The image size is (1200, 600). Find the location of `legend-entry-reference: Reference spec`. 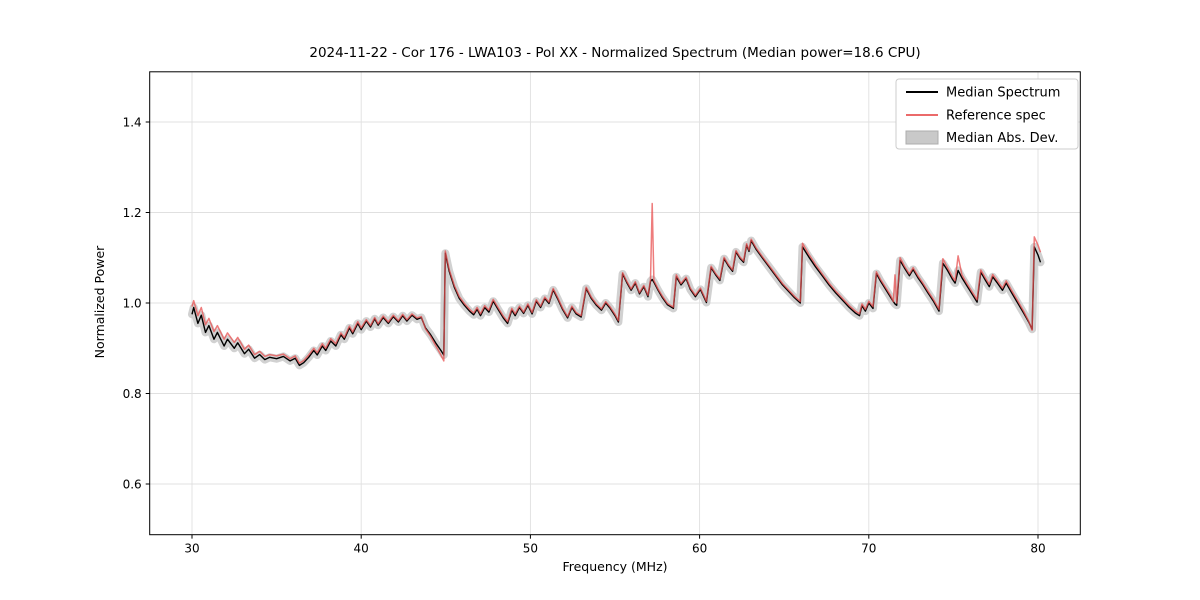

legend-entry-reference: Reference spec is located at coordinates (976, 116).